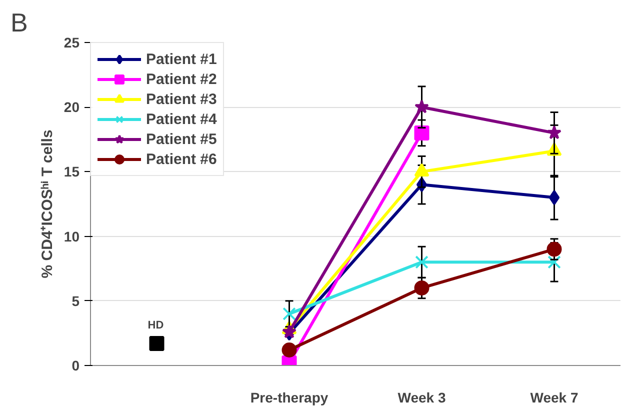 This screenshot has width=634, height=408. Describe the element at coordinates (76, 366) in the screenshot. I see `y-tick-label: 0` at that location.